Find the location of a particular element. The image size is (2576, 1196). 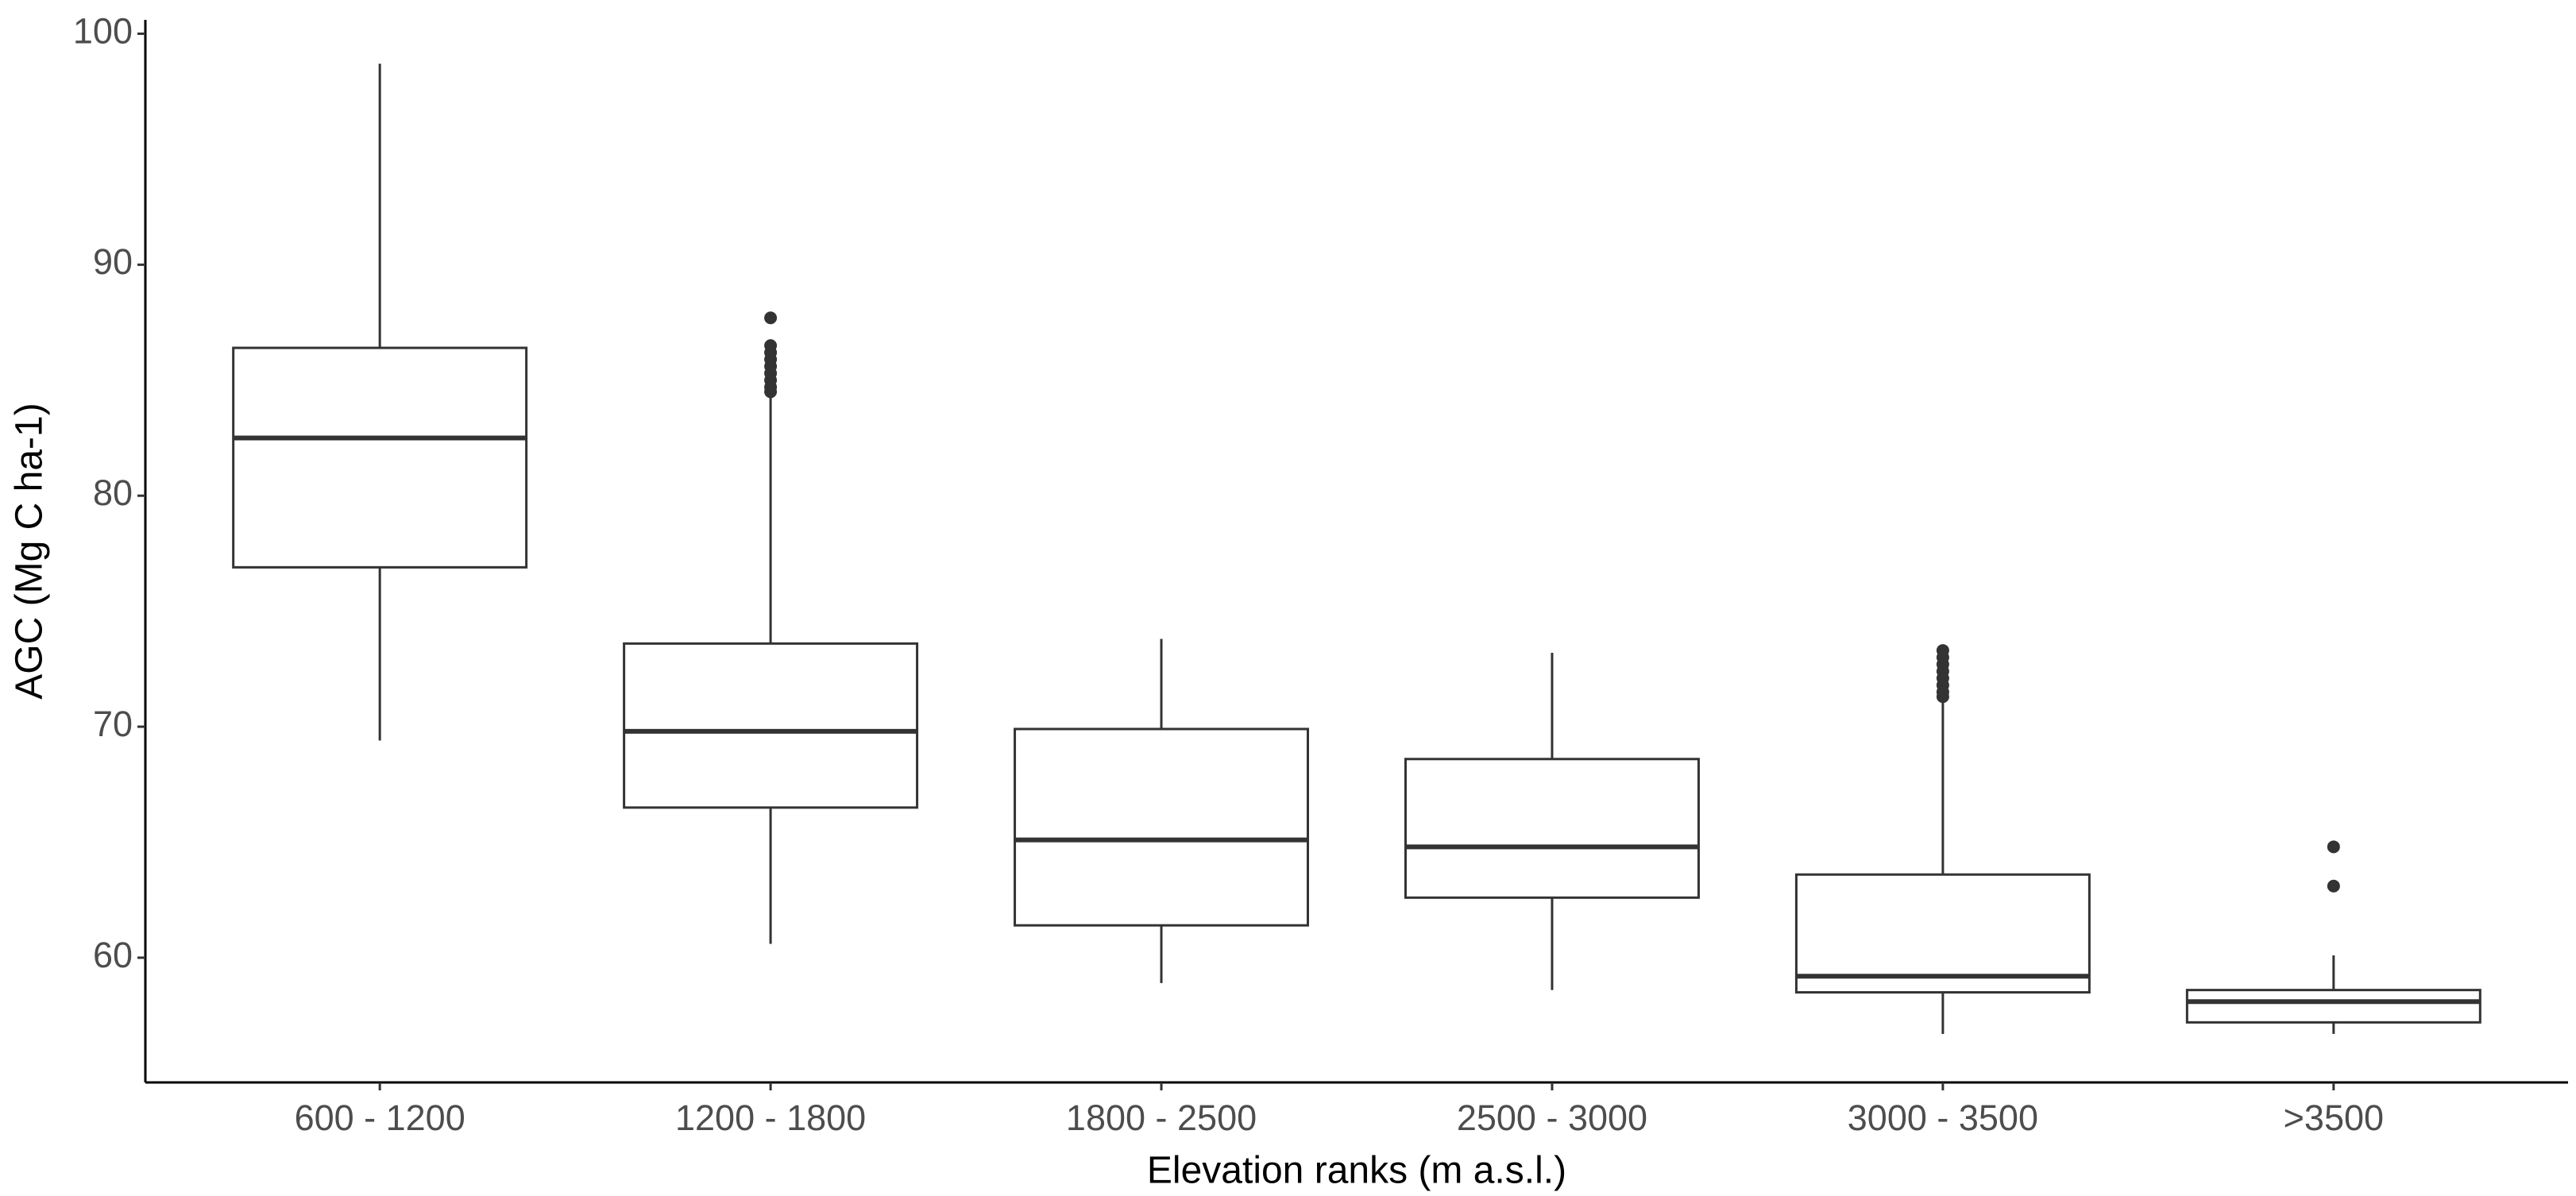

x-tick-label: 3000 - 3500 is located at coordinates (1943, 1118).